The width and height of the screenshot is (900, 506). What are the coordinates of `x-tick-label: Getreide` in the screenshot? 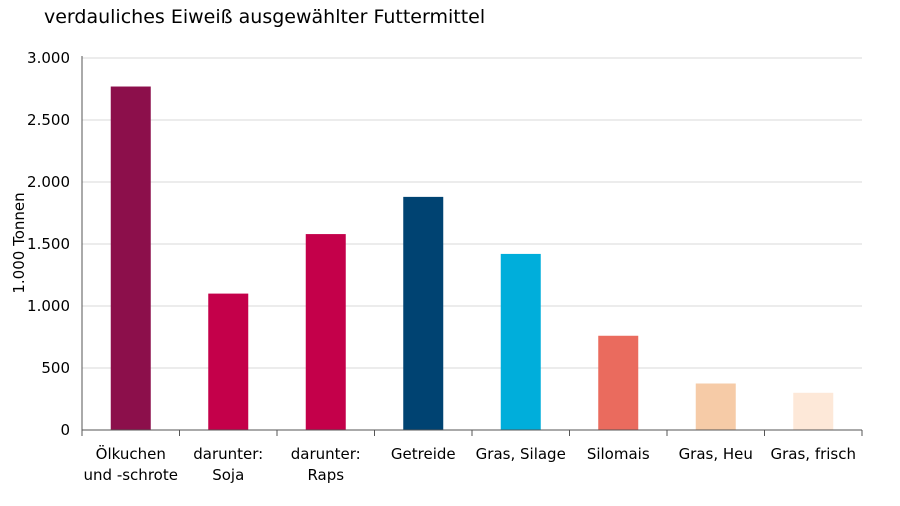 It's located at (423, 454).